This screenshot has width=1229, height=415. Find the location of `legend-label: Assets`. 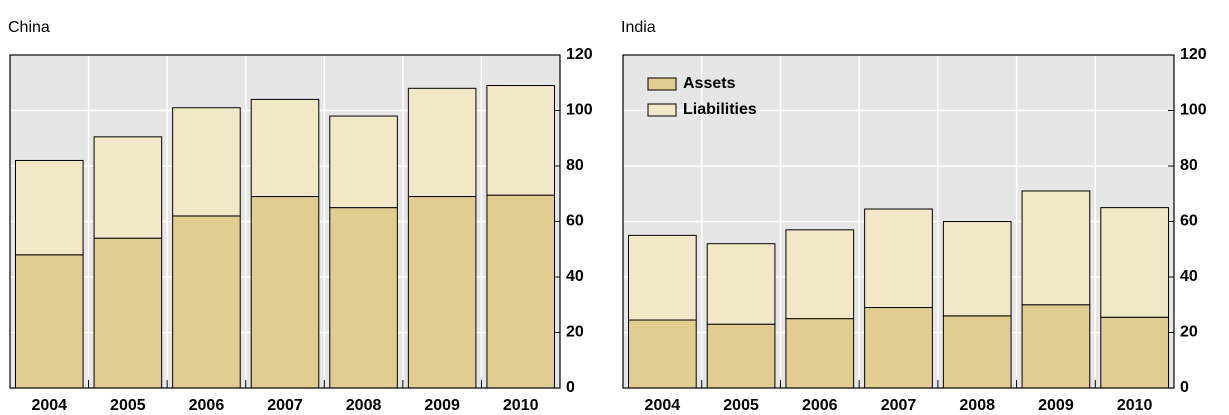

legend-label: Assets is located at coordinates (709, 83).